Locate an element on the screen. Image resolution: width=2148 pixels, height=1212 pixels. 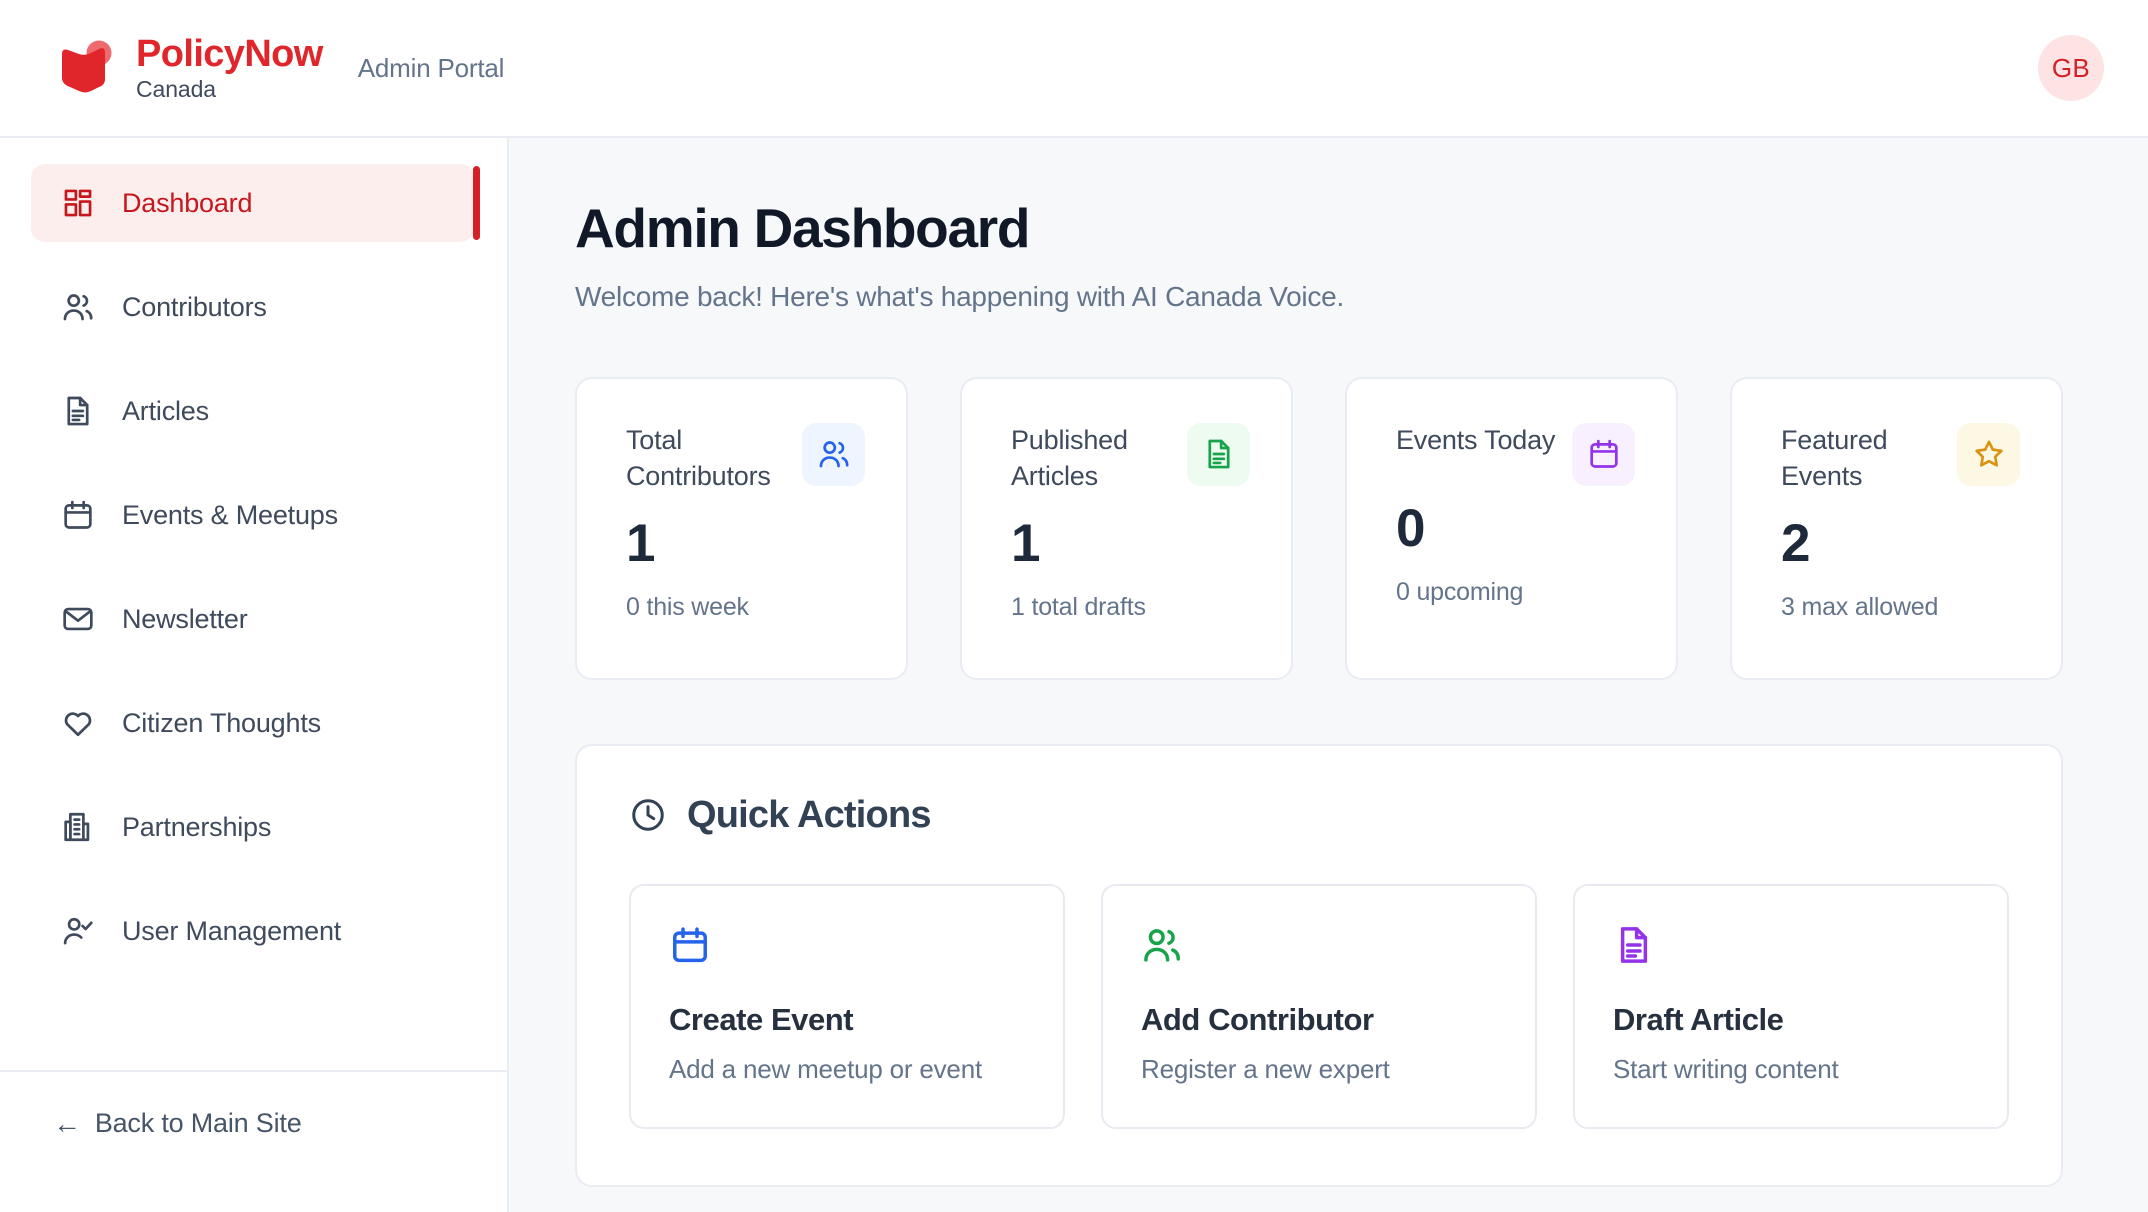
sidebar-item-label: Newsletter is located at coordinates (185, 618).